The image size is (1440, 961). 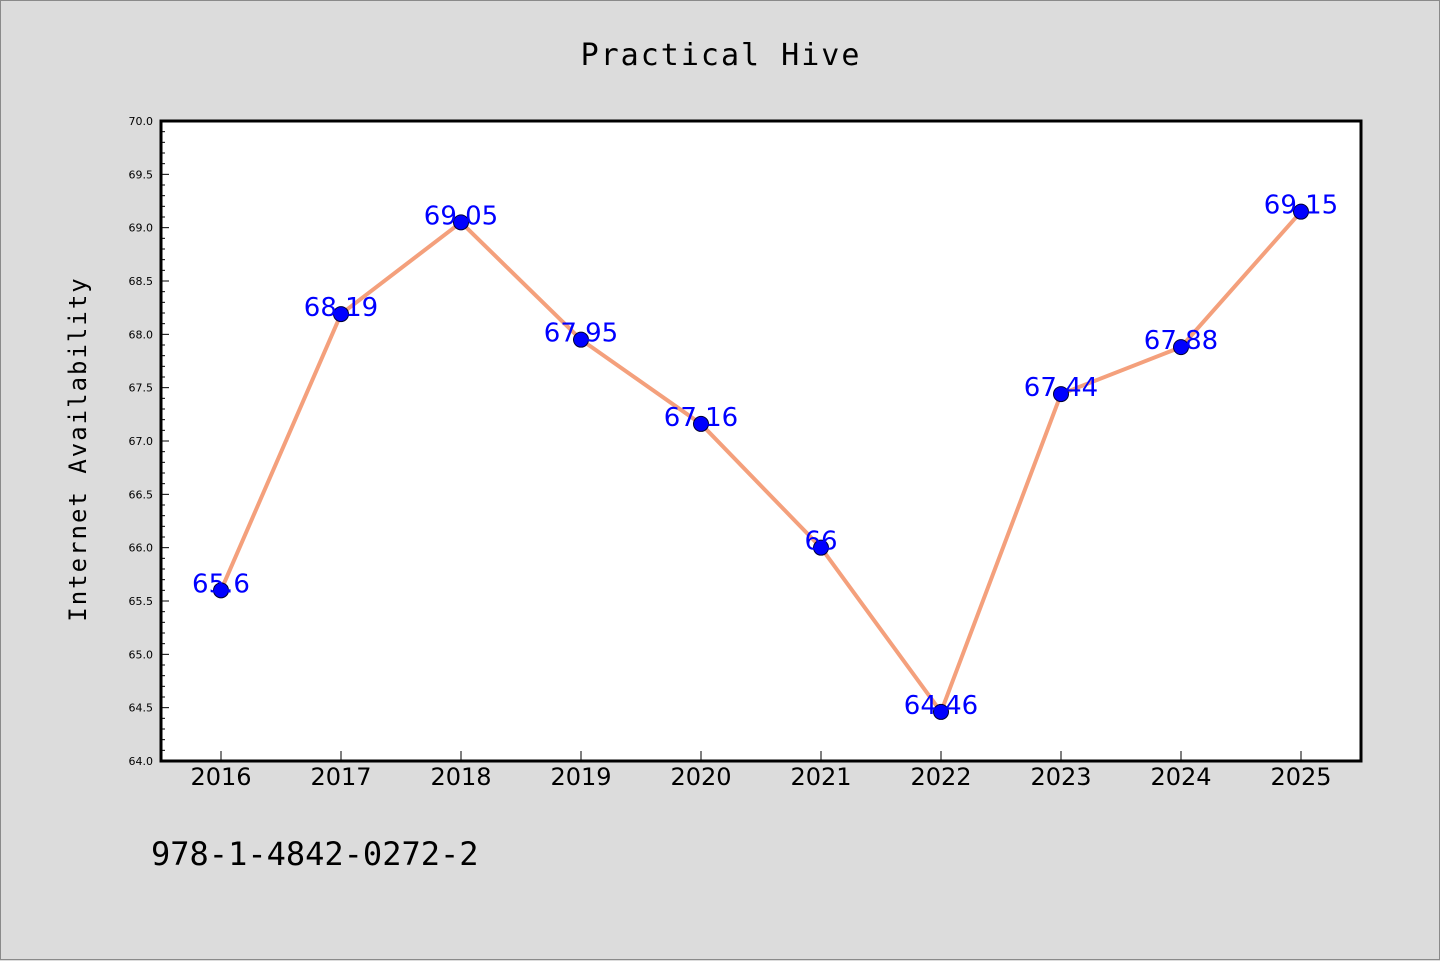 What do you see at coordinates (761, 771) in the screenshot?
I see `x-axis-ticks: 2016 2017 2018 2019 2020 2021 2022 2023 2024 2025` at bounding box center [761, 771].